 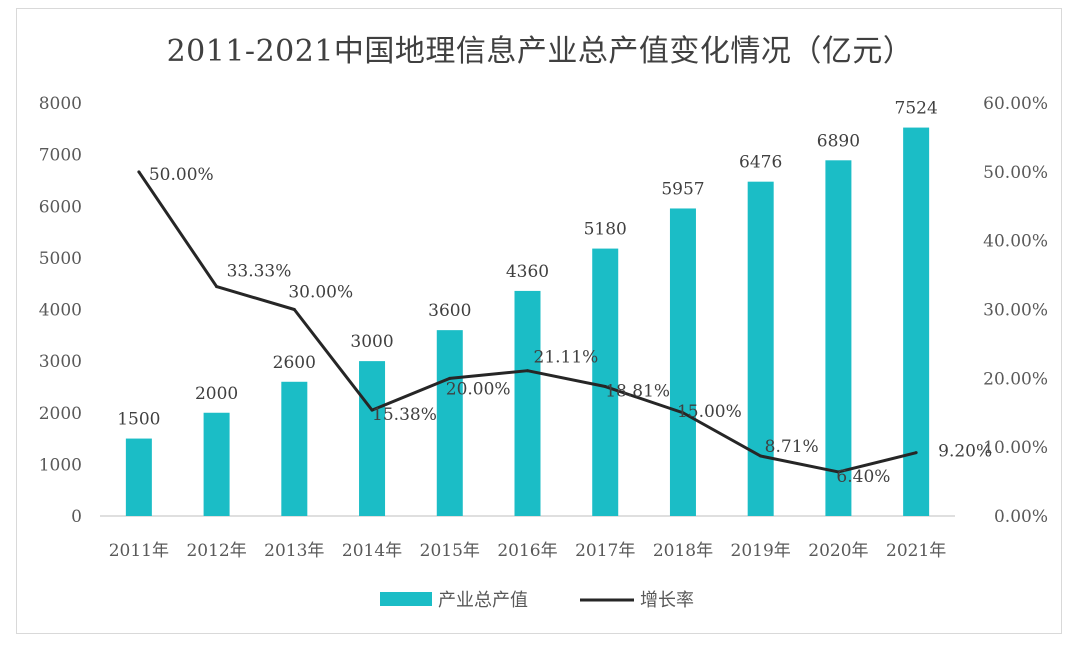 What do you see at coordinates (566, 358) in the screenshot?
I see `line-data-label: 21.11%` at bounding box center [566, 358].